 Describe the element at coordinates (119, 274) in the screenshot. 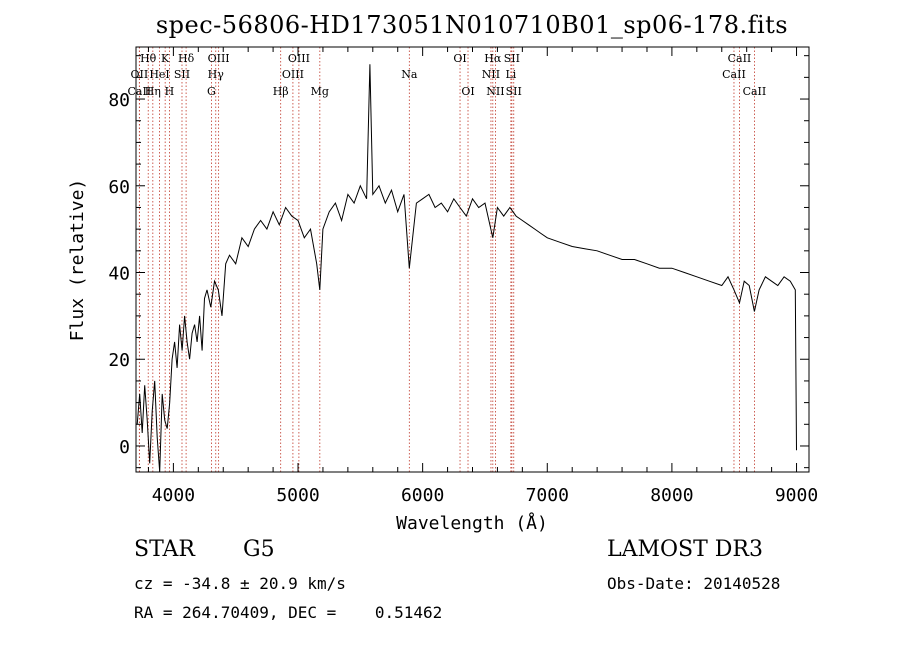

I see `y-tick-label: 40` at that location.